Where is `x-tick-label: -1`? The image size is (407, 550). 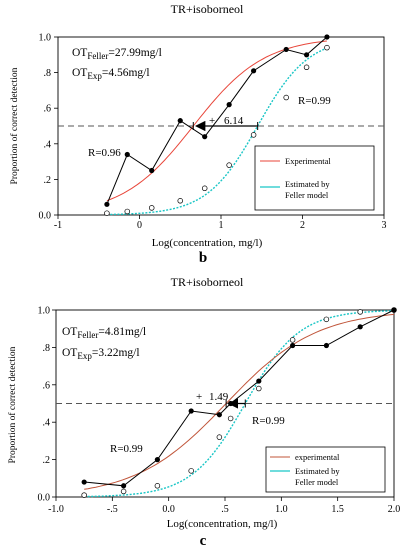
x-tick-label: -1 is located at coordinates (58, 225).